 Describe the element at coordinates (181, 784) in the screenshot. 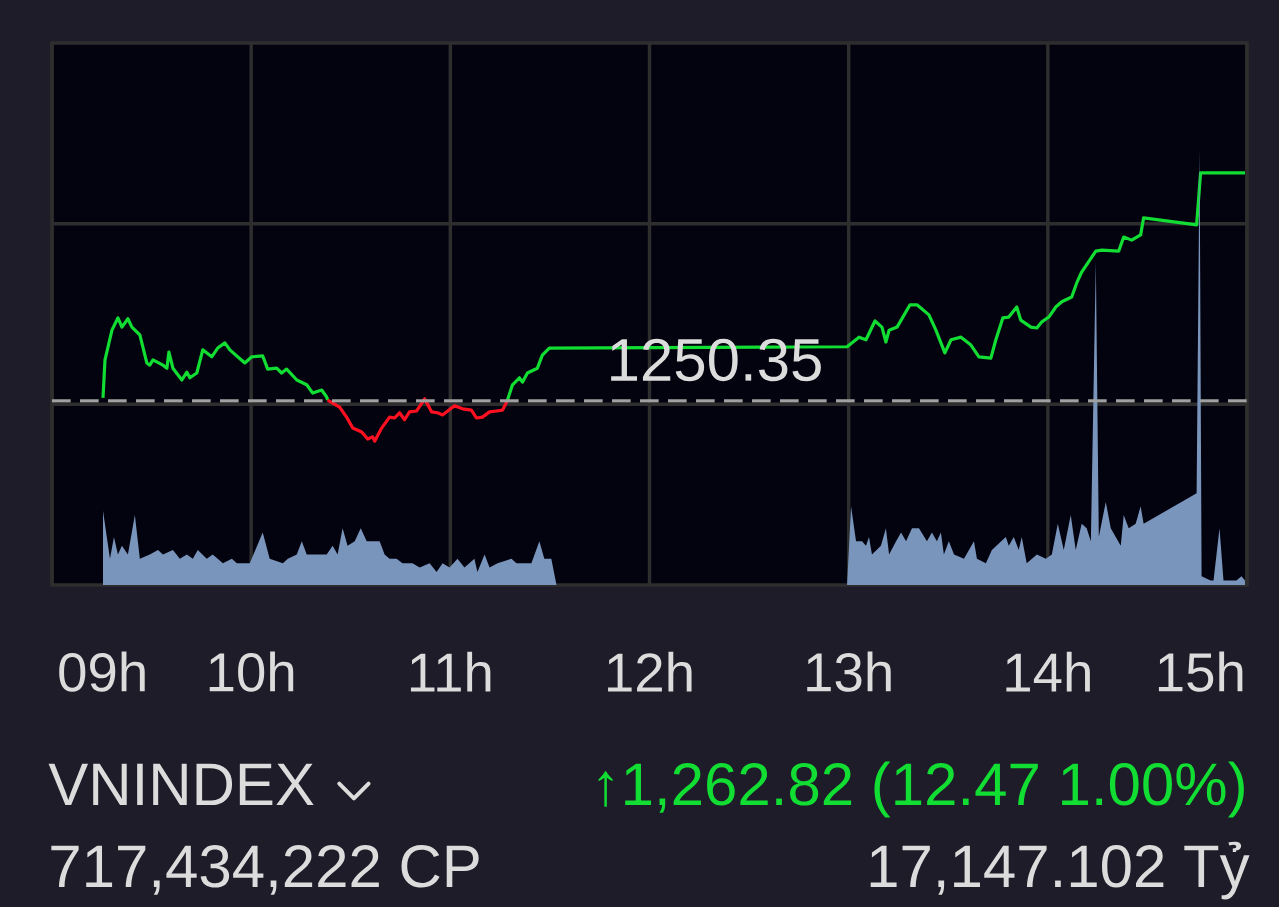

I see `text: VNINDEX` at that location.